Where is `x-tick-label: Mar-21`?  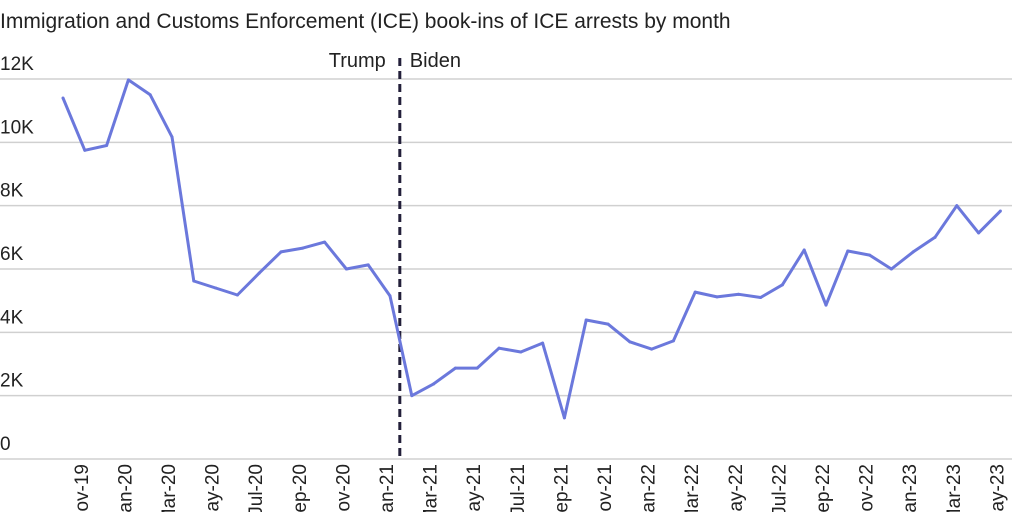 x-tick-label: Mar-21 is located at coordinates (431, 488).